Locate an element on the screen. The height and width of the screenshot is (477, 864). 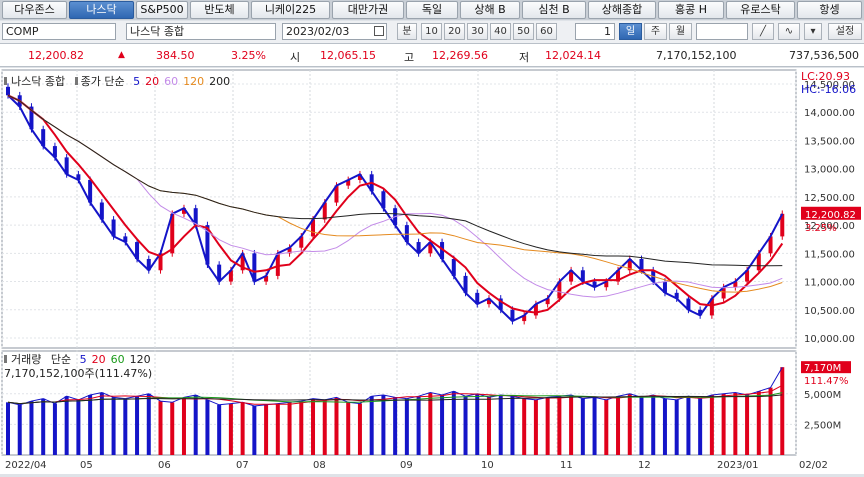
period-button-1: 주 is located at coordinates (655, 31).